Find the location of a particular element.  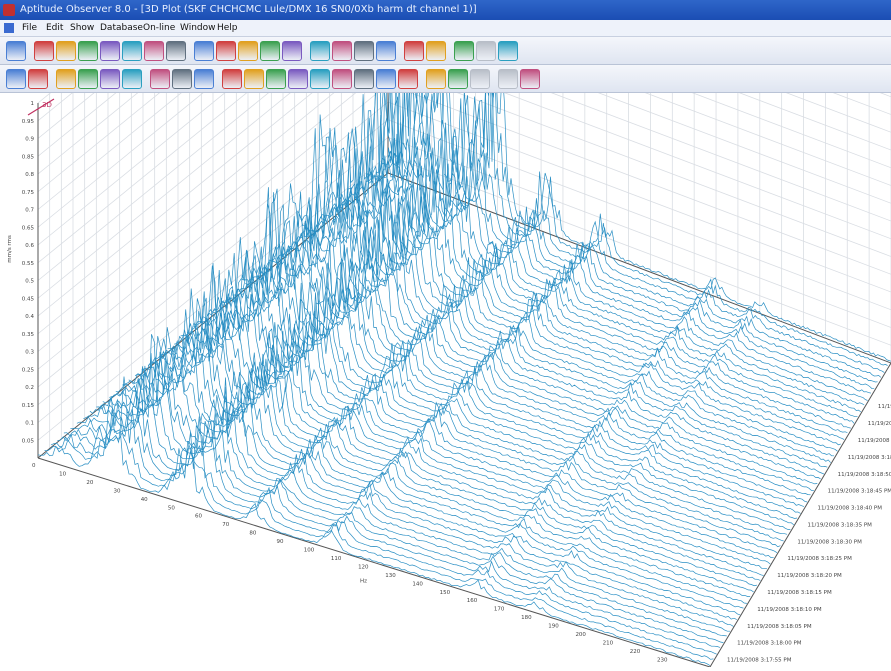

stop-icon is located at coordinates (66, 51).